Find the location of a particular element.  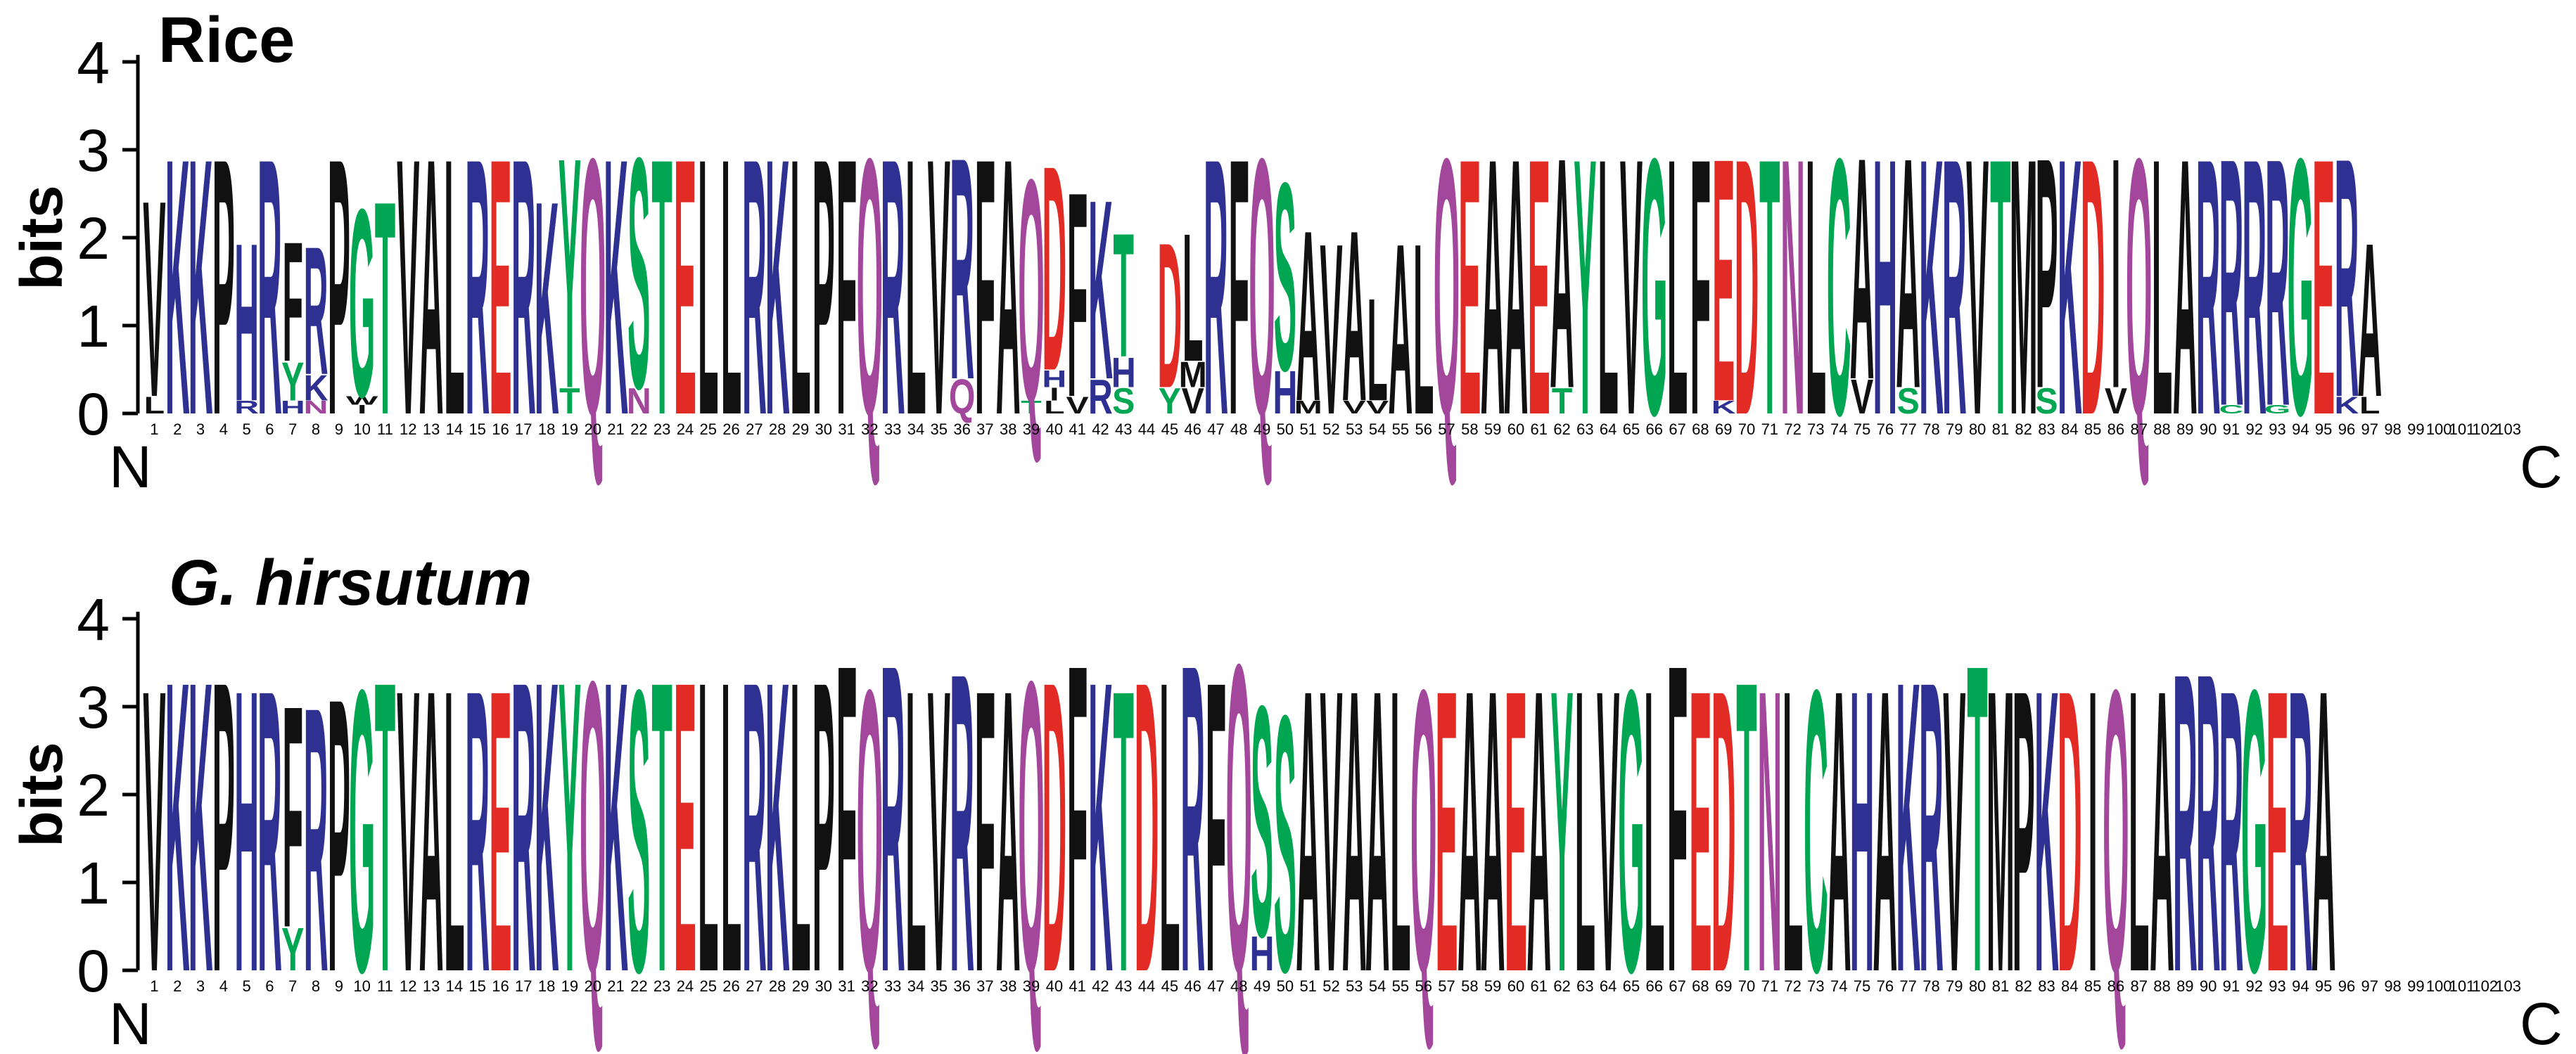

cotton-logo-letter: R is located at coordinates (2300, 830).